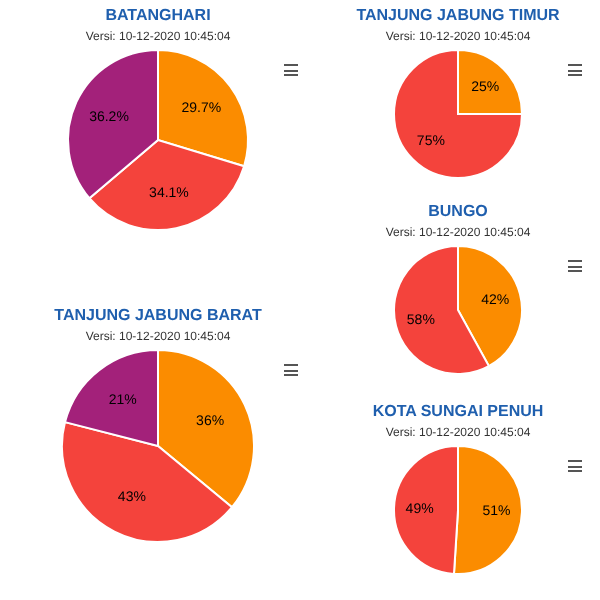 Image resolution: width=600 pixels, height=600 pixels. I want to click on chart-title: BATANGHARI, so click(158, 15).